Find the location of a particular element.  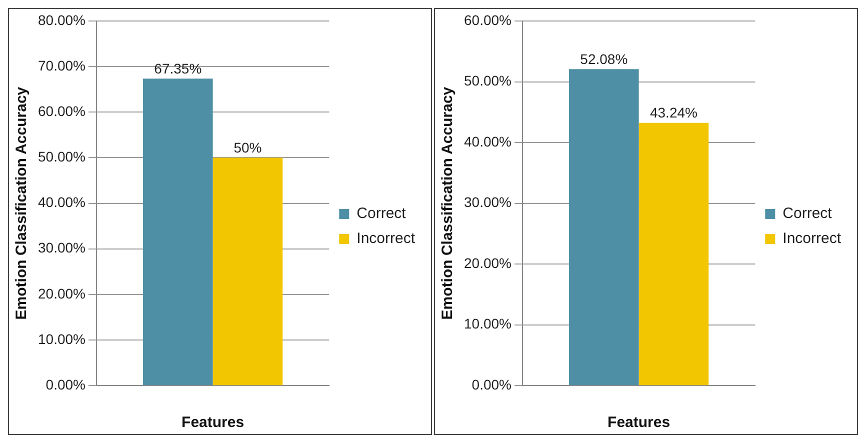

y-tick-label: 80.00% is located at coordinates (62, 20).